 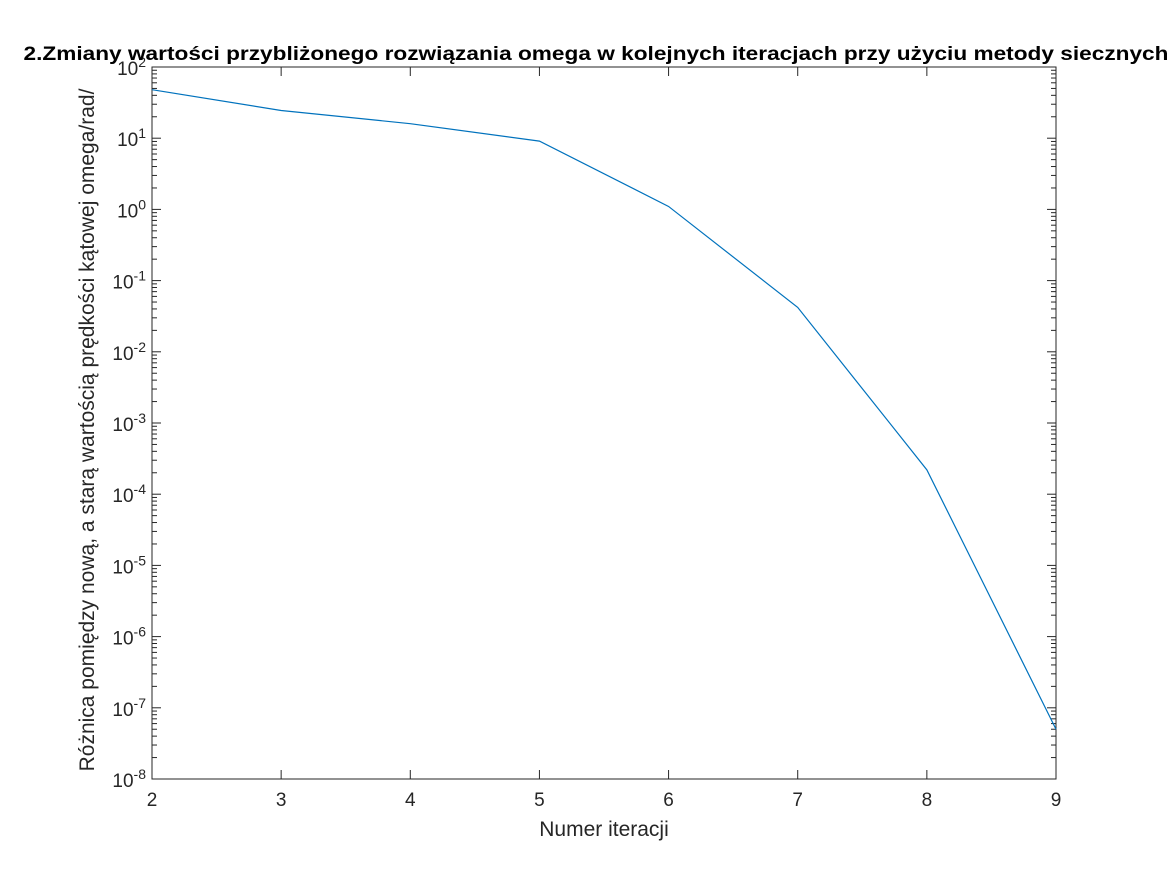 What do you see at coordinates (797, 800) in the screenshot?
I see `x-tick-label: 7` at bounding box center [797, 800].